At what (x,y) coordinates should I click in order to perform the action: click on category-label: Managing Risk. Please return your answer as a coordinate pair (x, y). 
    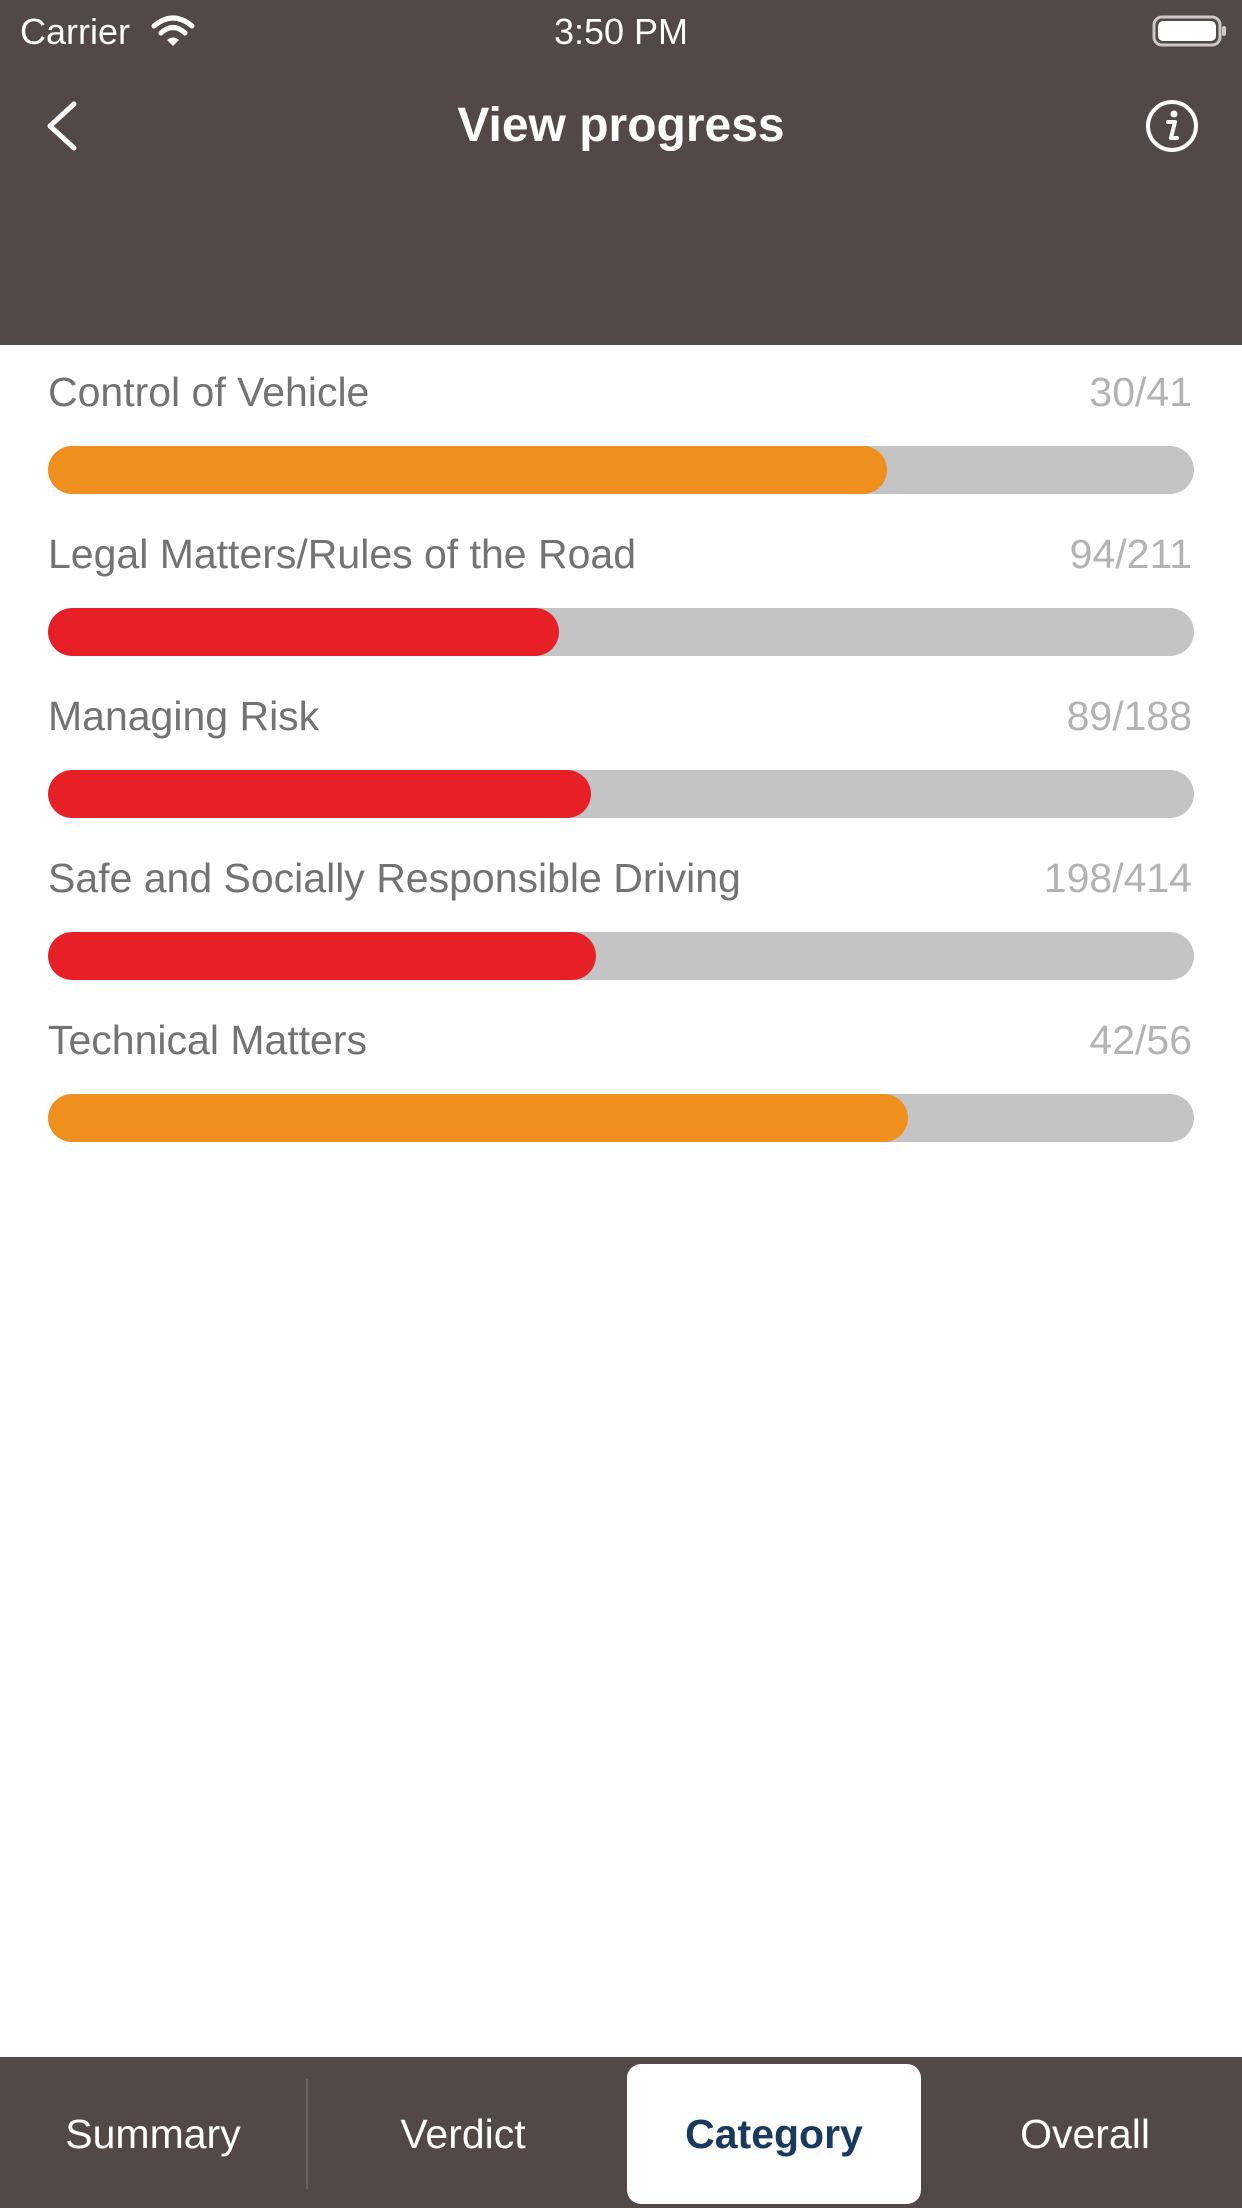
    Looking at the image, I should click on (184, 716).